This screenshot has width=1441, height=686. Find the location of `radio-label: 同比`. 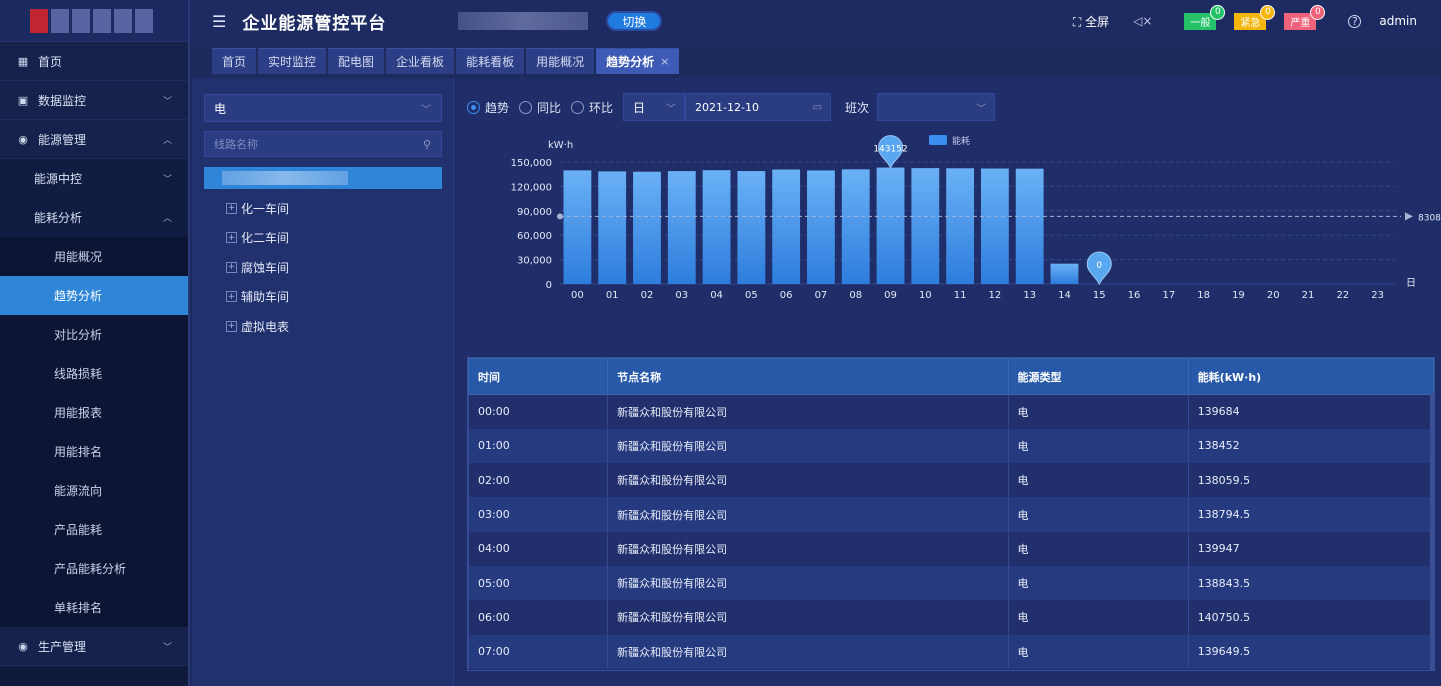

radio-label: 同比 is located at coordinates (549, 107).